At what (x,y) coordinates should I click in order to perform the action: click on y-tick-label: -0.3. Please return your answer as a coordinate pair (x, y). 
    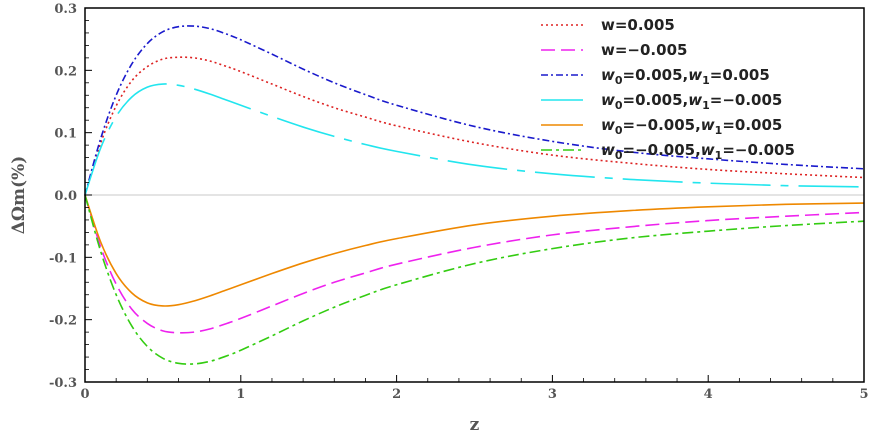
    Looking at the image, I should click on (63, 383).